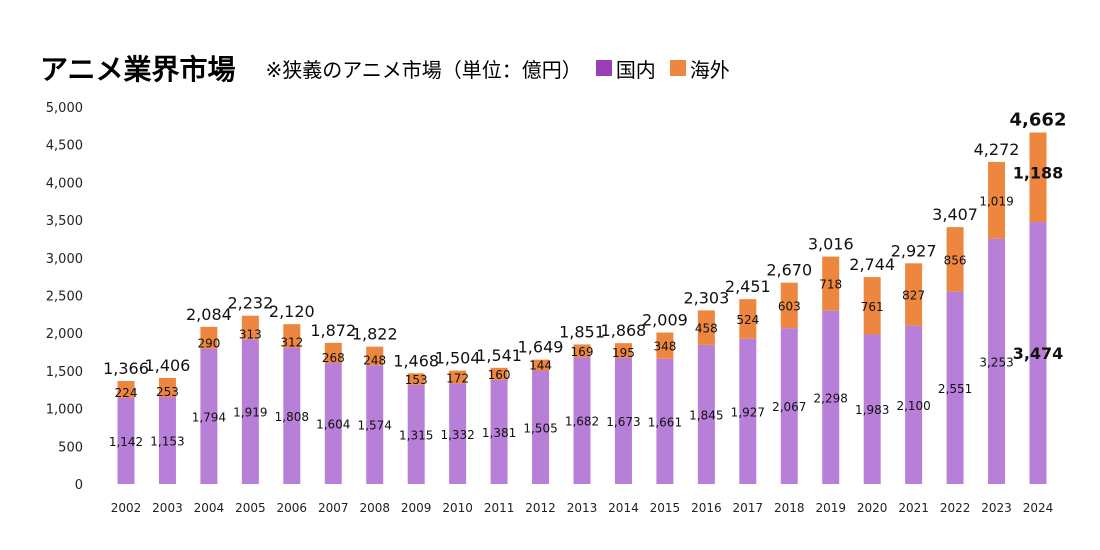 The image size is (1100, 550). I want to click on data-label-overseas: 153, so click(416, 380).